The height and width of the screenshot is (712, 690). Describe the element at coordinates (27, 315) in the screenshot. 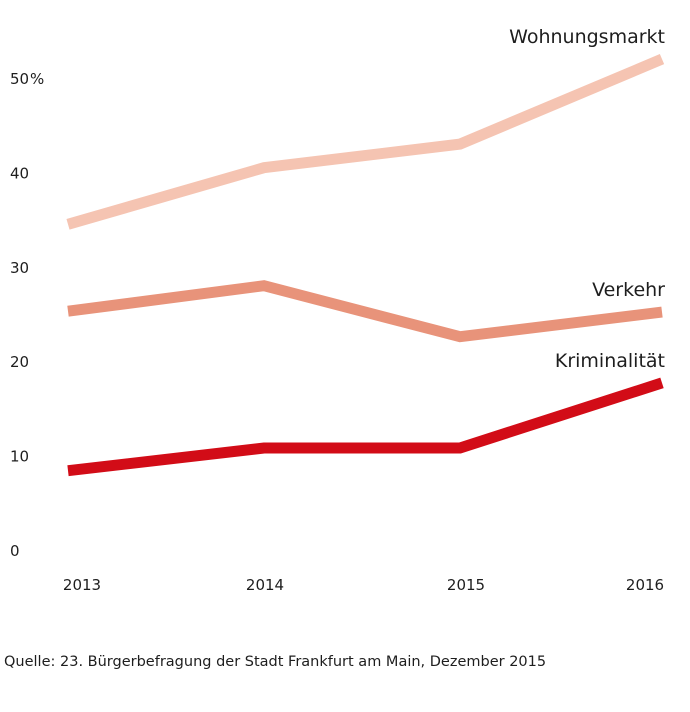

I see `y-axis: 0 10 20 30 40 50 %` at that location.